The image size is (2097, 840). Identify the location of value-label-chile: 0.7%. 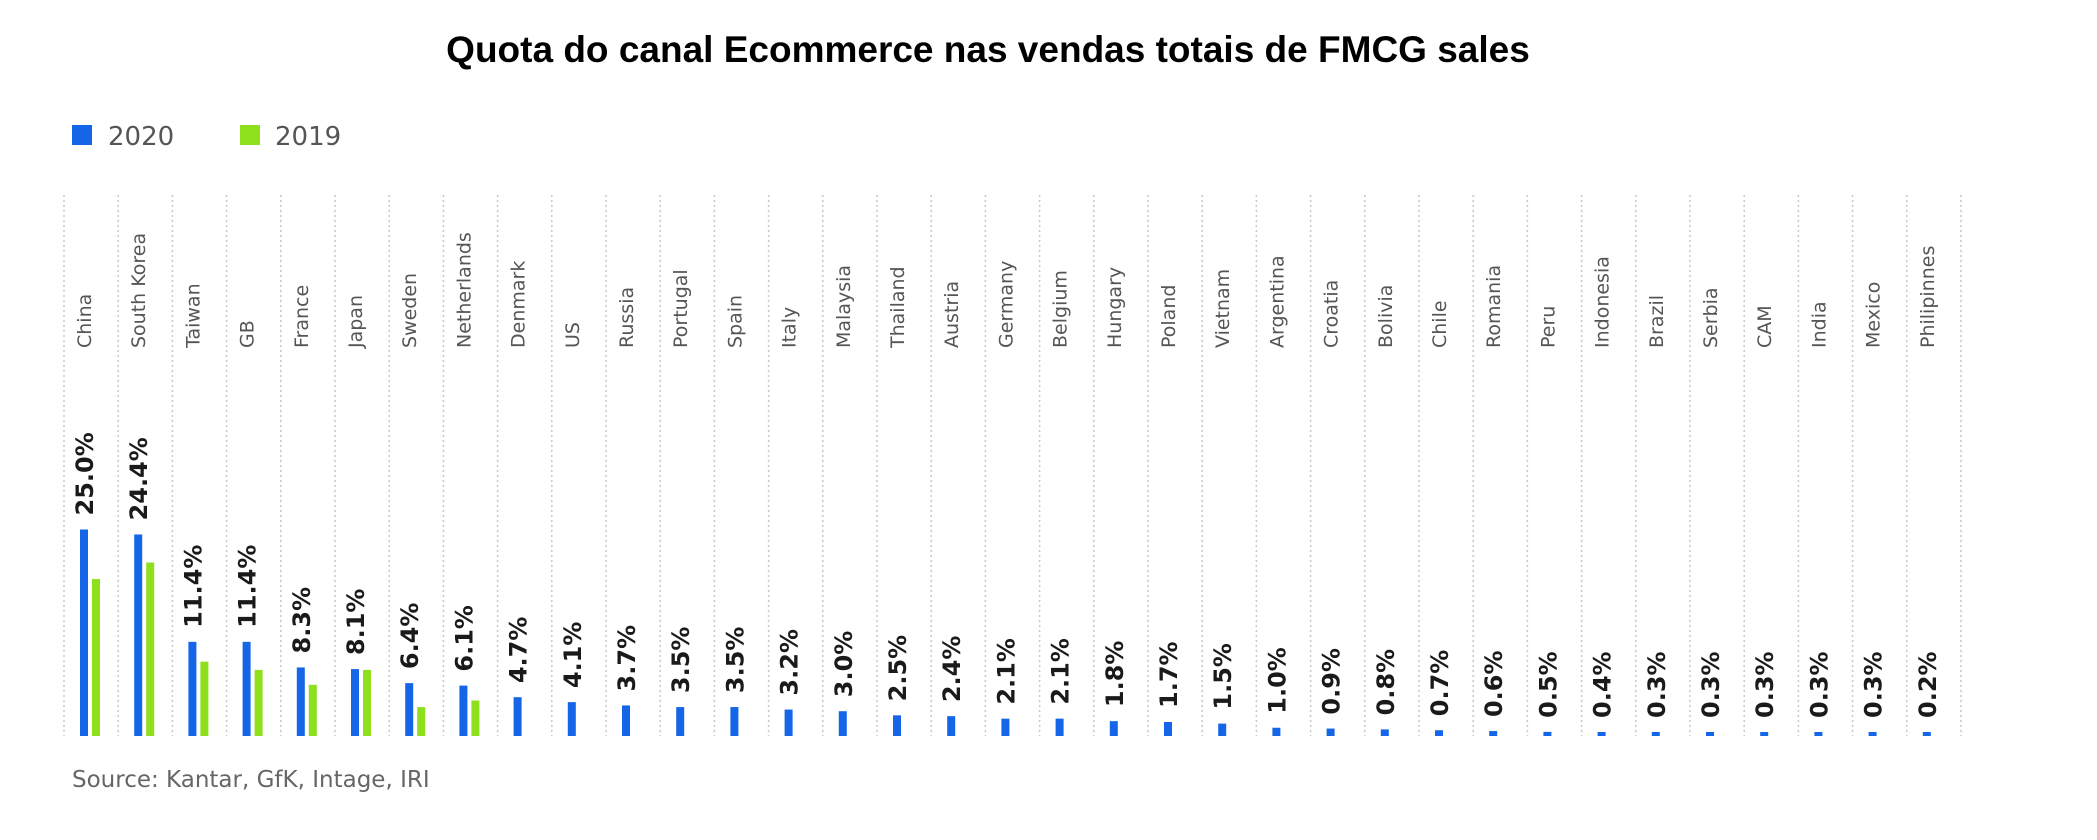
(1440, 683).